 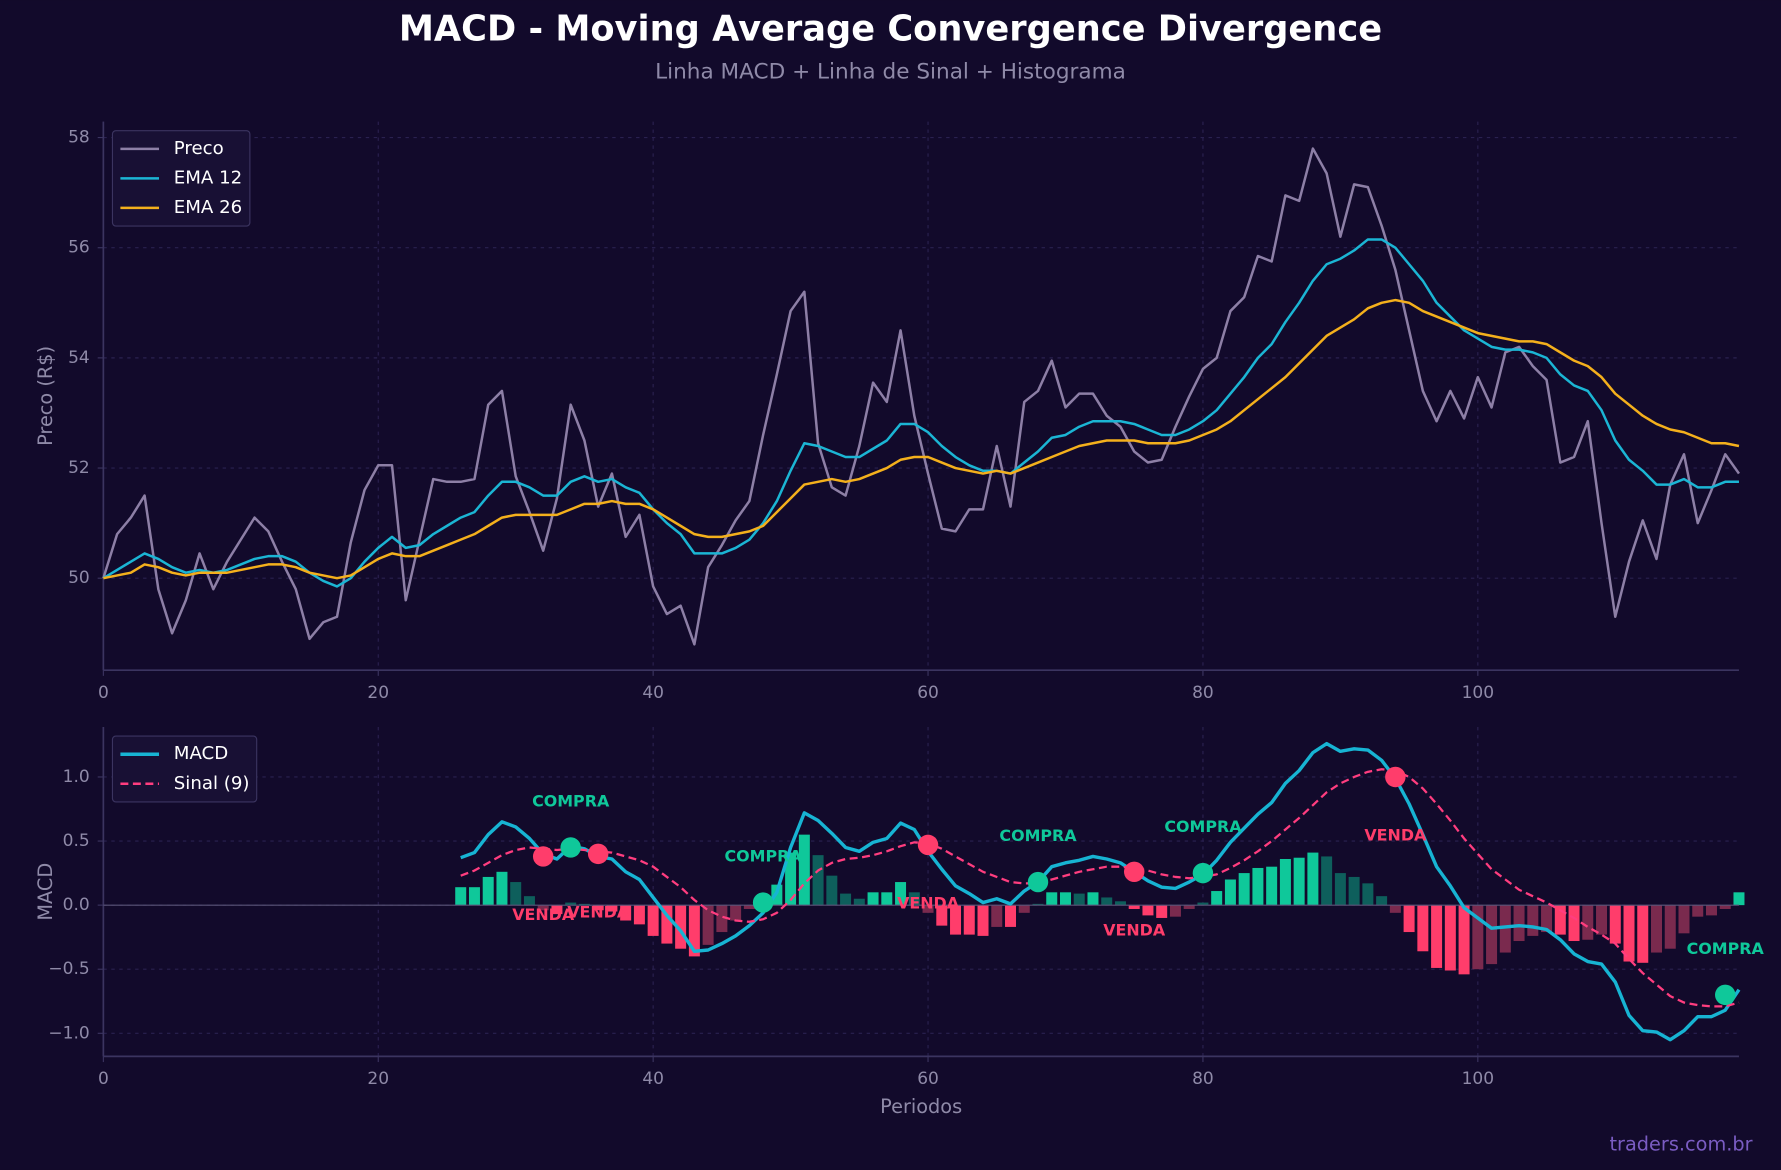 What do you see at coordinates (76, 777) in the screenshot?
I see `y-tick-label: 1.0` at bounding box center [76, 777].